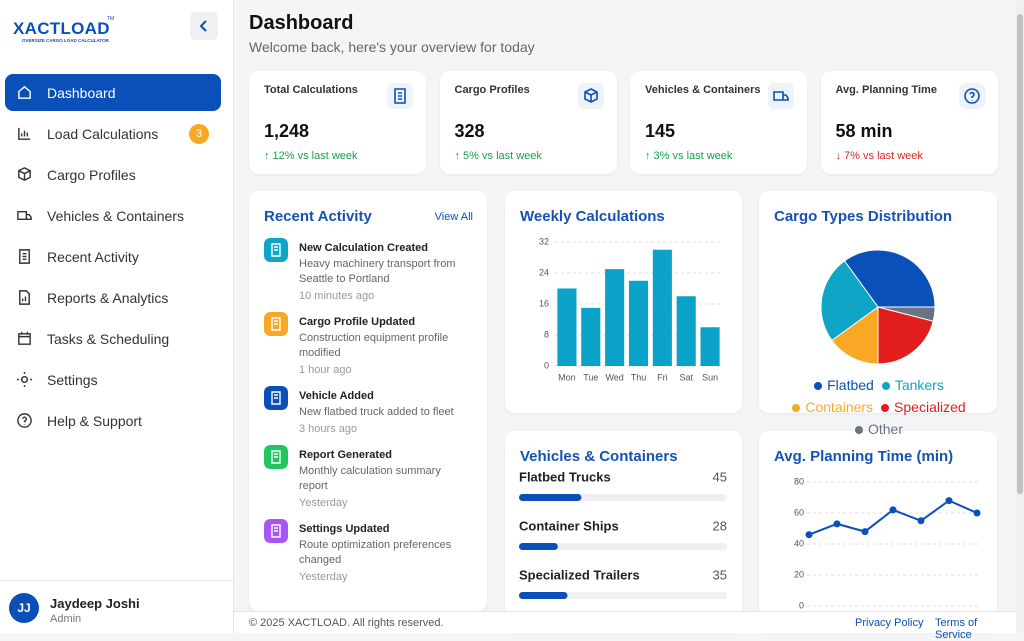 The image size is (1024, 641). Describe the element at coordinates (720, 574) in the screenshot. I see `item-value: 35` at that location.